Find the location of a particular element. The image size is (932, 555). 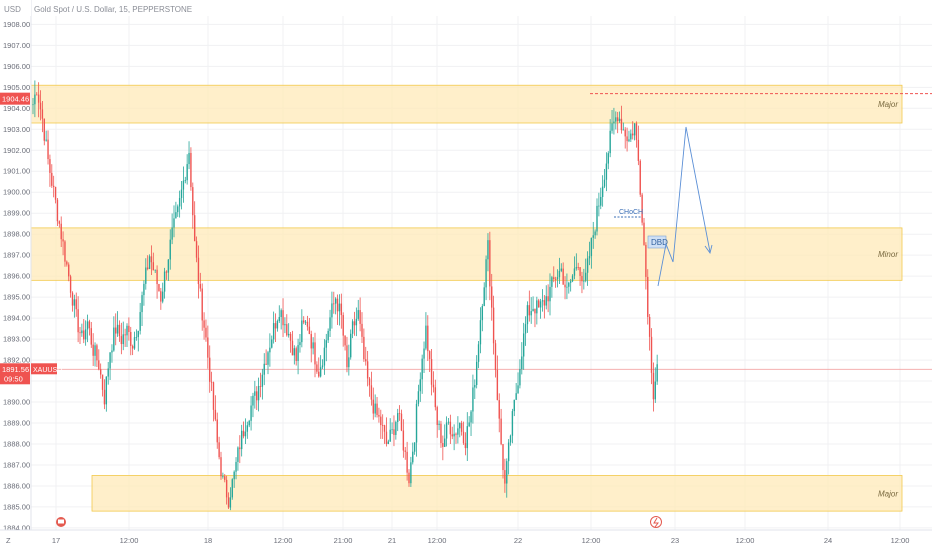

symbol-tag-bg is located at coordinates (44, 369).